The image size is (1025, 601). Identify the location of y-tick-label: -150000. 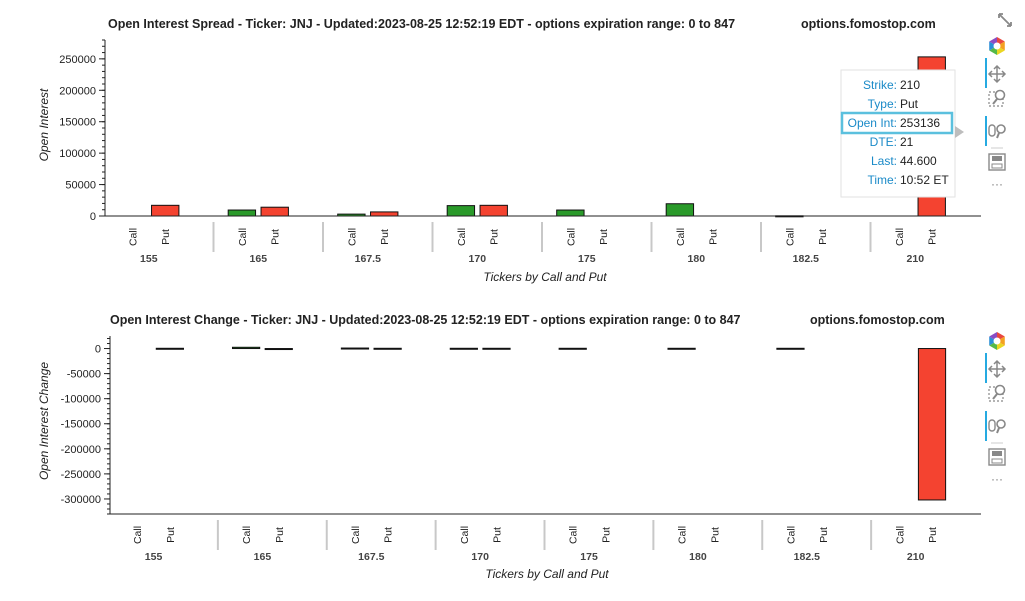
(81, 425).